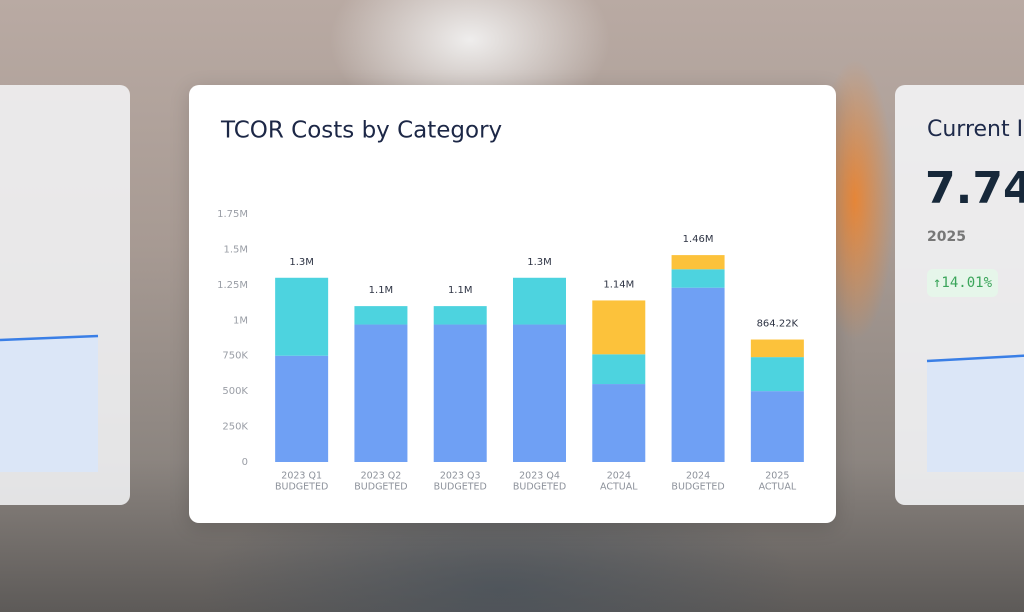 The image size is (1024, 612). Describe the element at coordinates (539, 476) in the screenshot. I see `x-tick-label: 2023 Q4` at that location.